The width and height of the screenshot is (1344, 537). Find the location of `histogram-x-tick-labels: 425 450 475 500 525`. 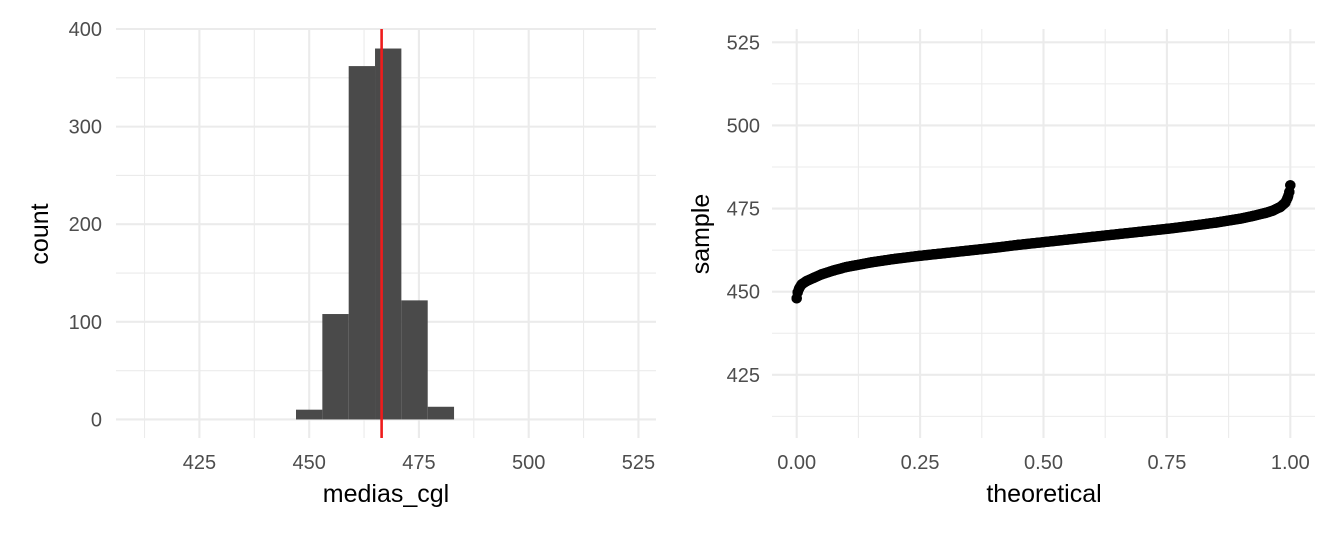

histogram-x-tick-labels: 425 450 475 500 525 is located at coordinates (419, 463).